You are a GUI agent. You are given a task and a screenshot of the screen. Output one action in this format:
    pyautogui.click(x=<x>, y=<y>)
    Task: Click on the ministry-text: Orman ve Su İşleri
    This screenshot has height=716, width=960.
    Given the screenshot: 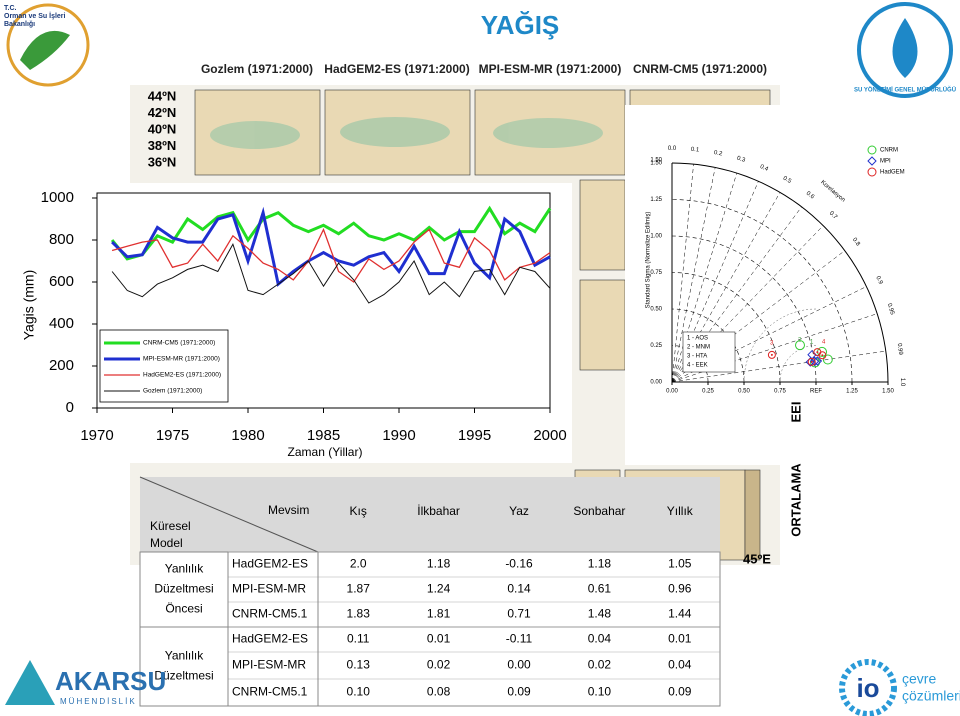 What is the action you would take?
    pyautogui.click(x=35, y=16)
    